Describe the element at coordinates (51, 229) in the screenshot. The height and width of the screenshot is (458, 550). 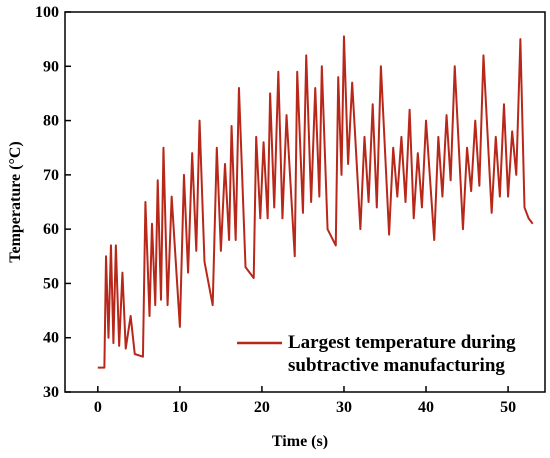
I see `y-tick-label: 60` at that location.